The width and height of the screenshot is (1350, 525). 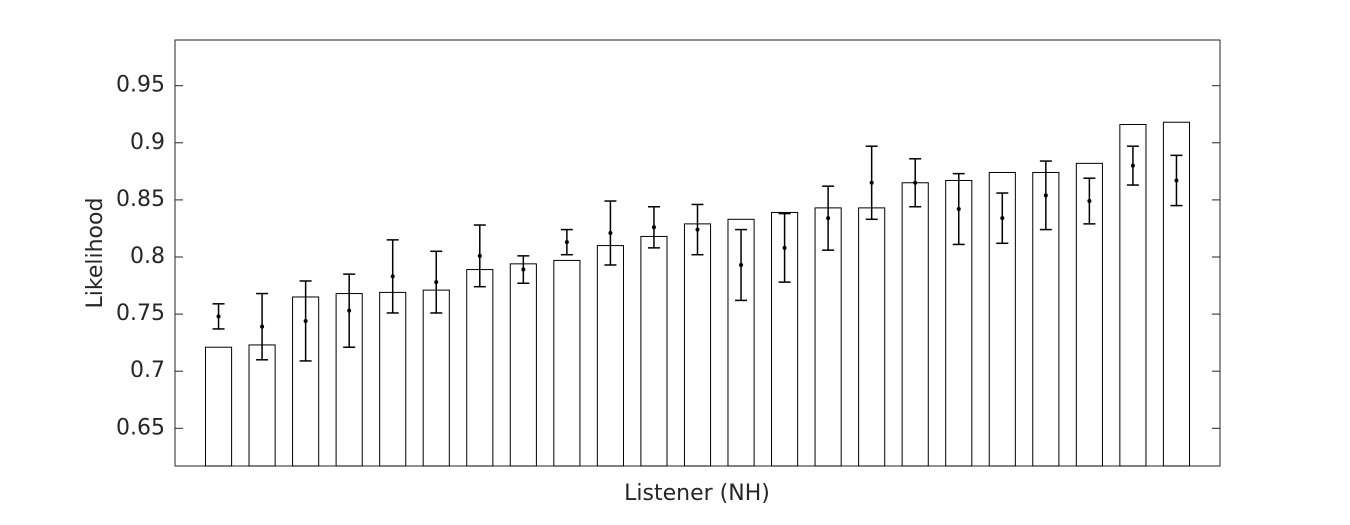 I want to click on y-tick-label: 0.95, so click(x=140, y=85).